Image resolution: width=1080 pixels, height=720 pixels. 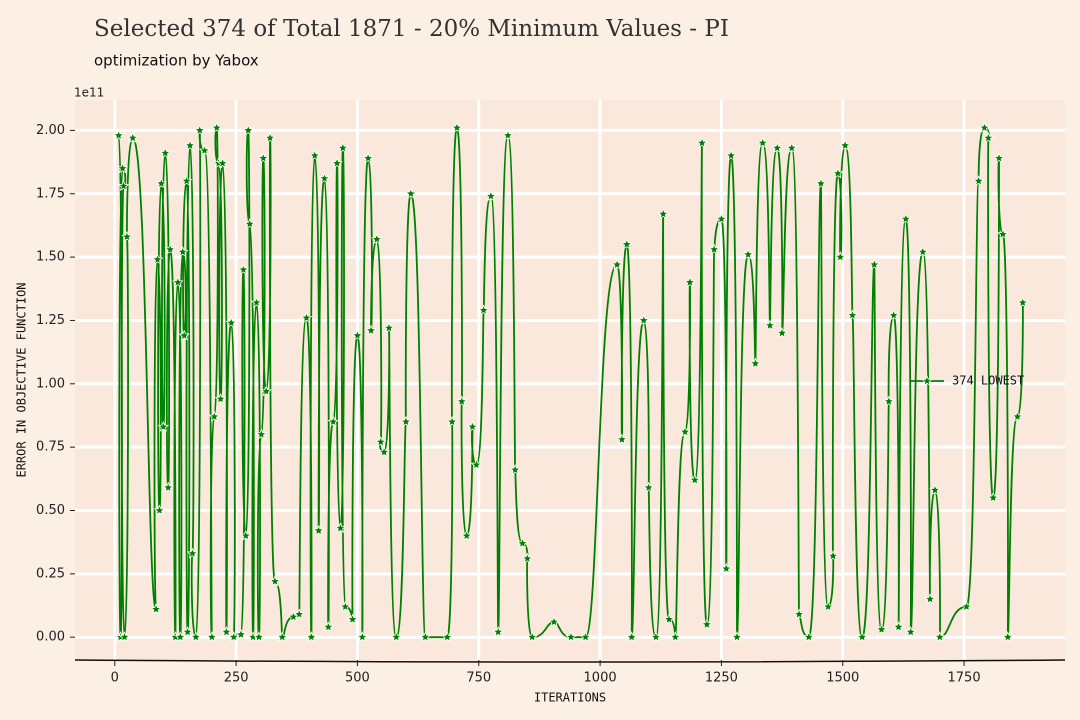 I want to click on y-tick-label: 0.00, so click(x=50, y=637).